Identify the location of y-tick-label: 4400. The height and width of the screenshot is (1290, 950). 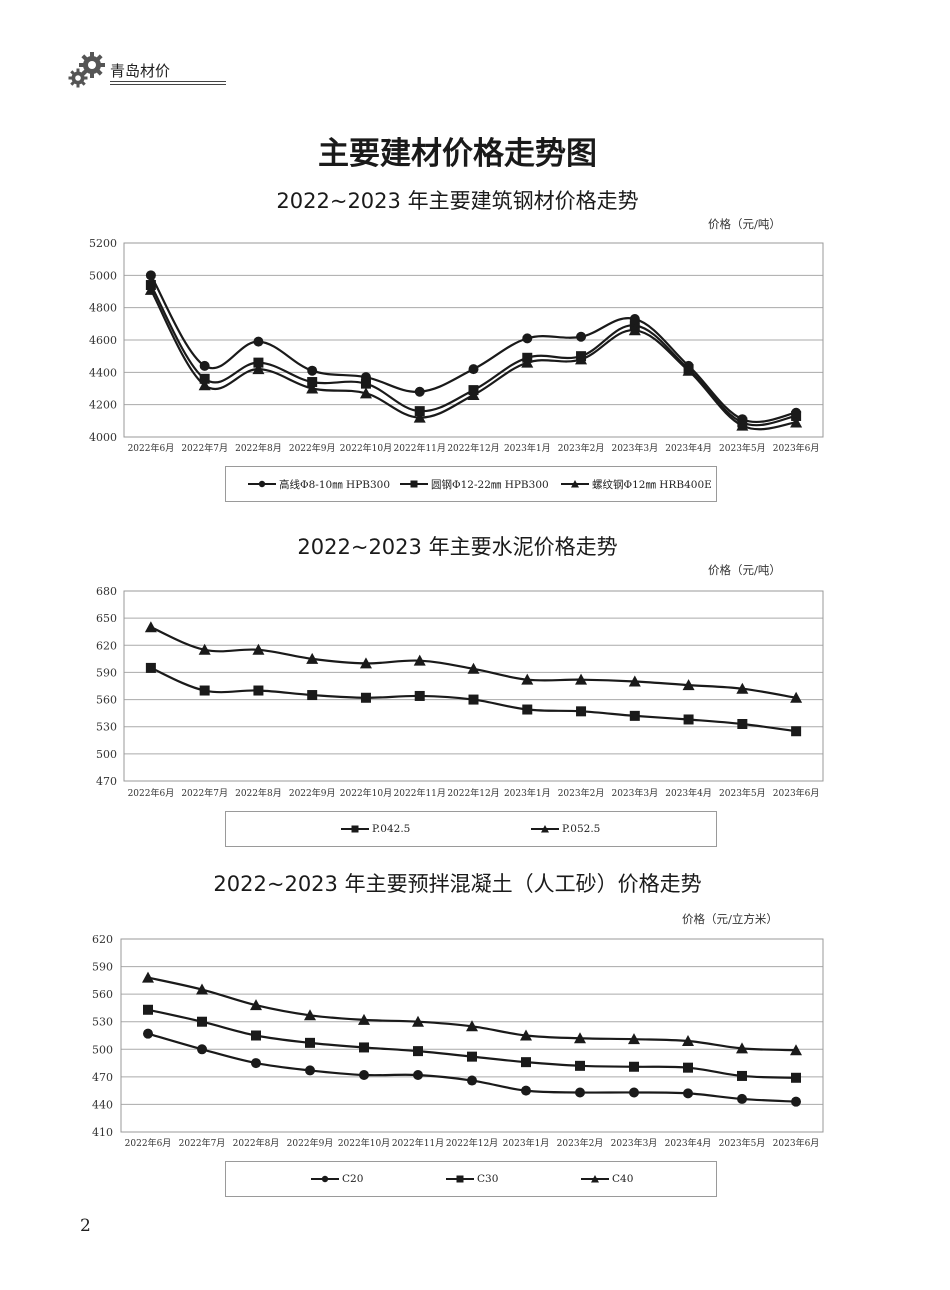
(103, 372).